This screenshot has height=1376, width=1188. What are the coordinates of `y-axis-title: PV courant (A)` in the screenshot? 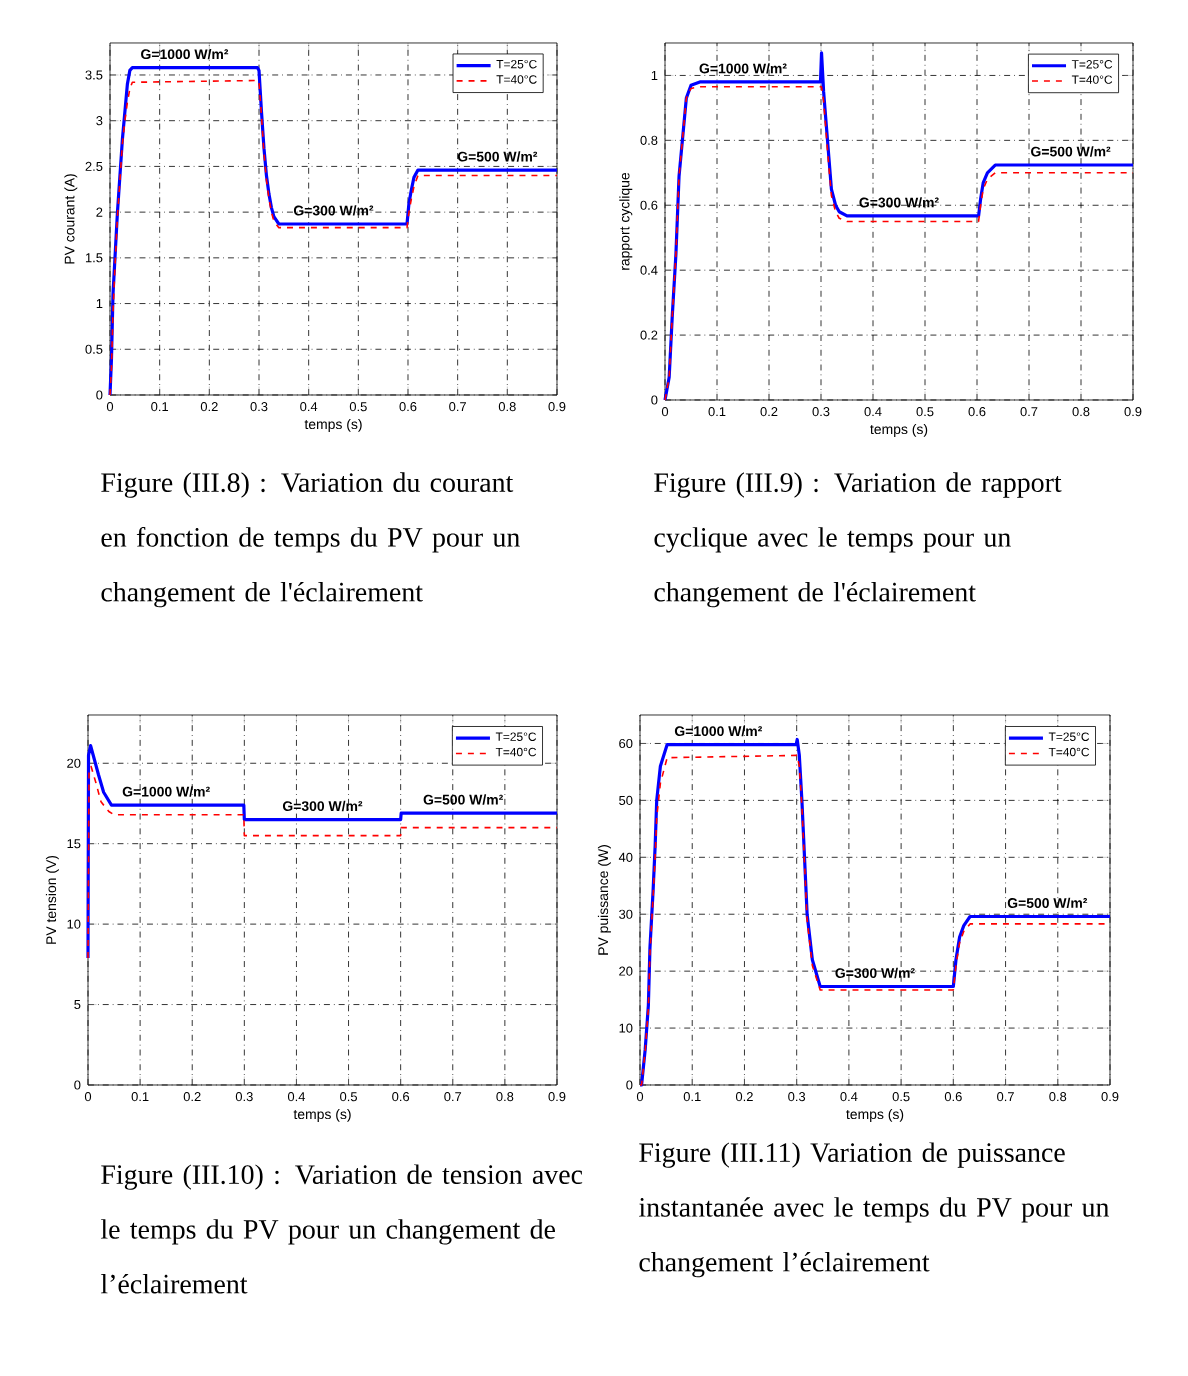 It's located at (71, 219).